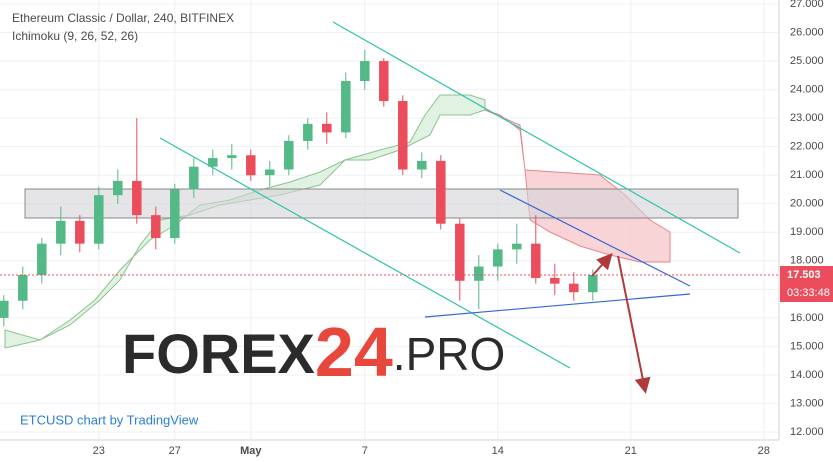  I want to click on watermark: FOREX24.PRO, so click(313, 352).